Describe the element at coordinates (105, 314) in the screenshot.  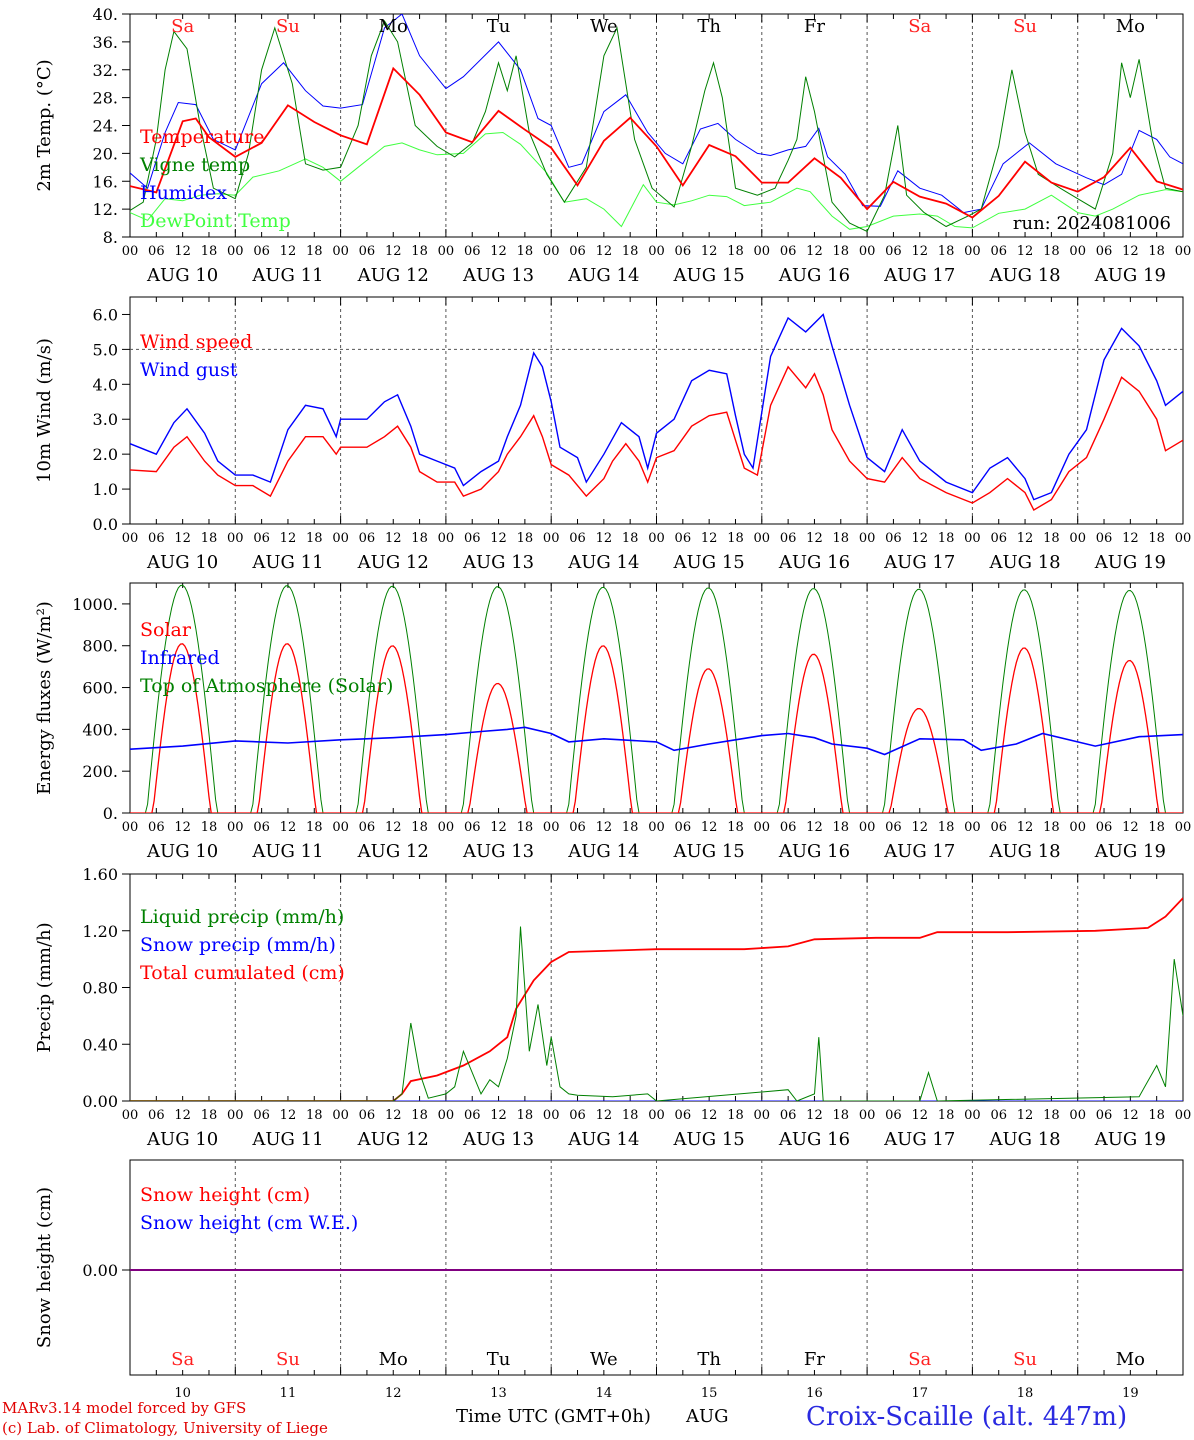
I see `y-tick-label: 6.0` at that location.